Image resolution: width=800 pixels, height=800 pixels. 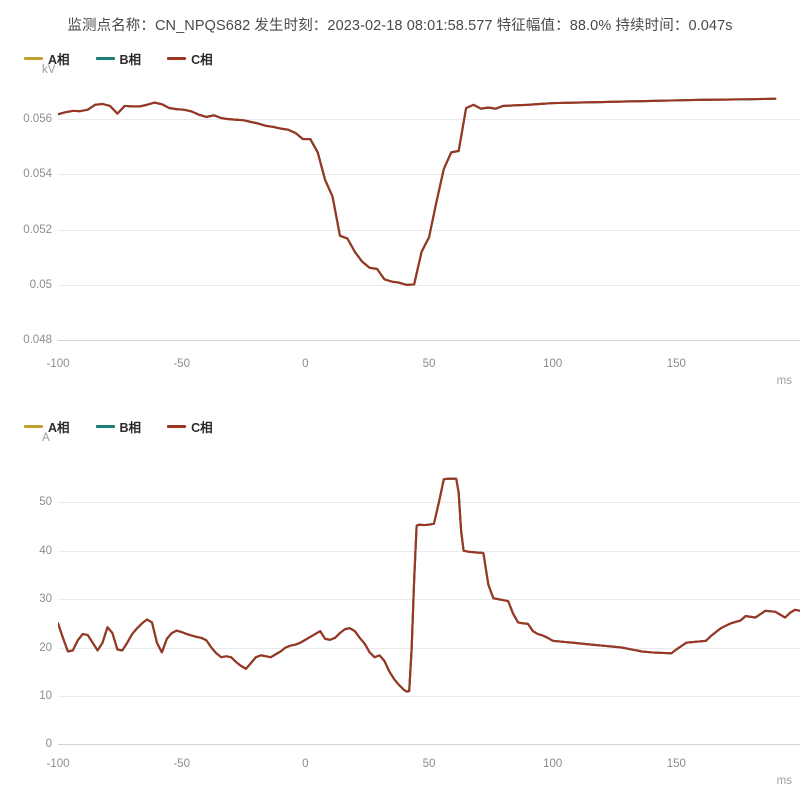 I want to click on y-axis-tick-label: 40, so click(x=45, y=550).